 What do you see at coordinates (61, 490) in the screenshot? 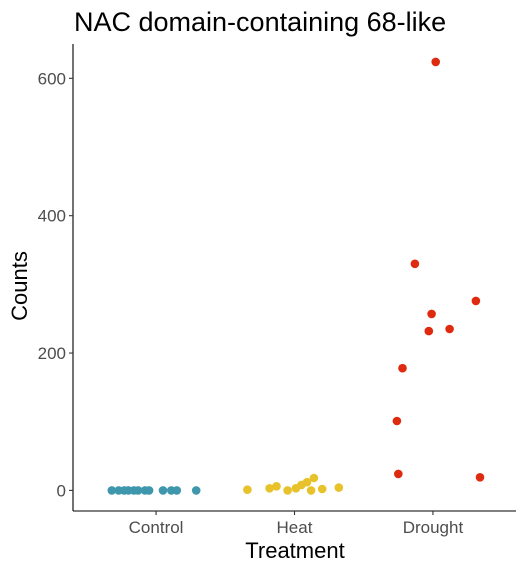
I see `y-tick-label: 0` at bounding box center [61, 490].